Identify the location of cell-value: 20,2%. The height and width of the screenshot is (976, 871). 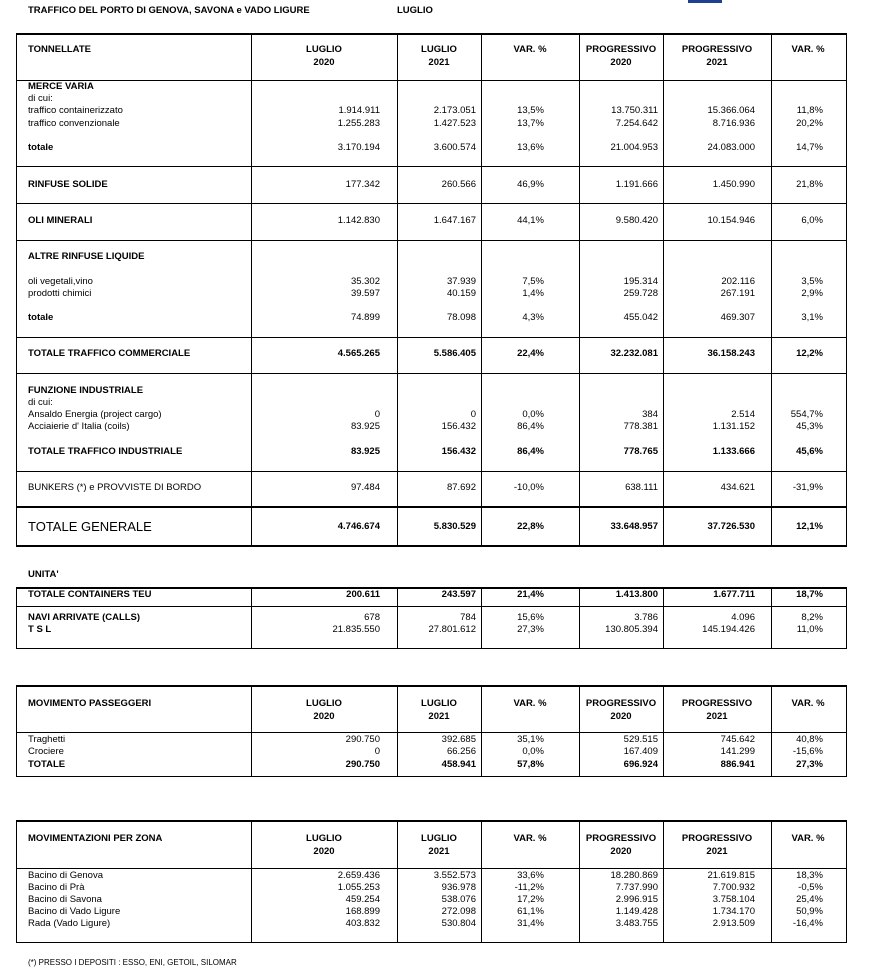
(809, 123).